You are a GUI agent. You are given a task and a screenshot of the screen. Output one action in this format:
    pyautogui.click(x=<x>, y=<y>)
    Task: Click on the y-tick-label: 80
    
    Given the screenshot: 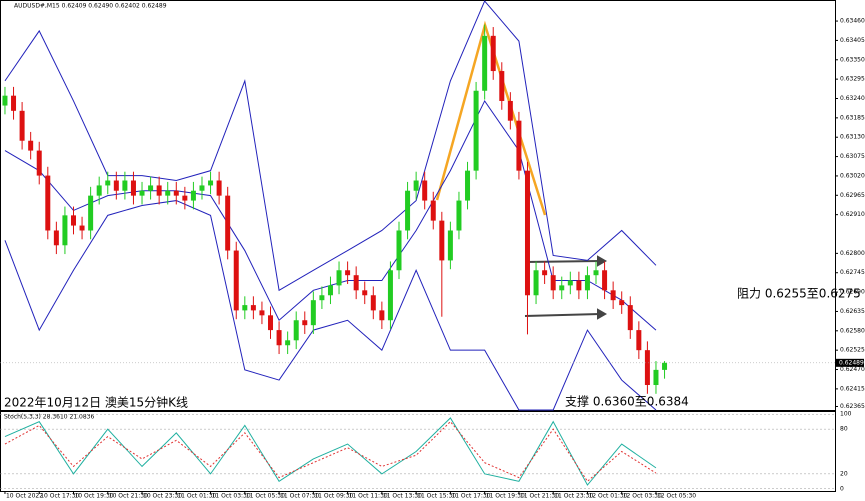 What is the action you would take?
    pyautogui.click(x=844, y=429)
    